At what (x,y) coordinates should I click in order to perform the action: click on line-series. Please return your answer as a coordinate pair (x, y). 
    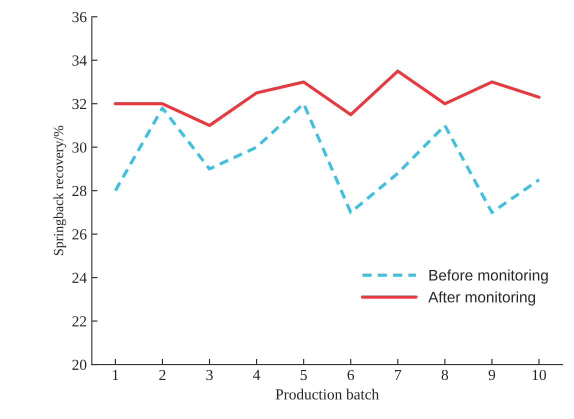
    Looking at the image, I should click on (327, 98).